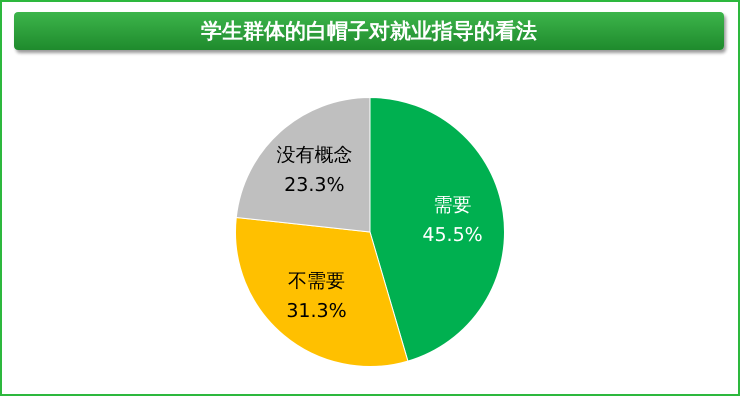 The width and height of the screenshot is (740, 396). Describe the element at coordinates (369, 31) in the screenshot. I see `chart-title: 学生群体的白帽子对就业指导的看法` at that location.